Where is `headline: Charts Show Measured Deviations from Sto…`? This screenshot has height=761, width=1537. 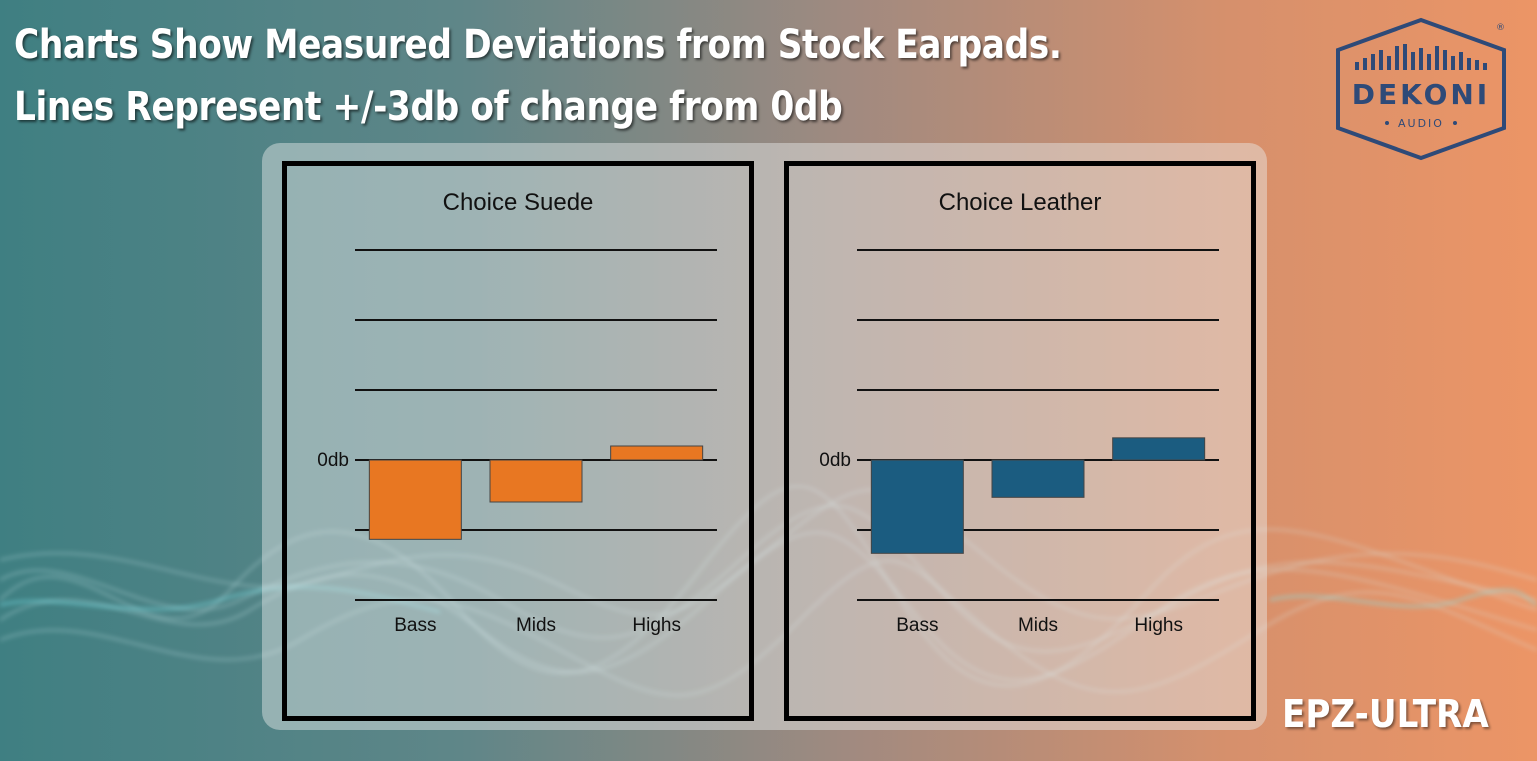 headline: Charts Show Measured Deviations from Sto… is located at coordinates (538, 76).